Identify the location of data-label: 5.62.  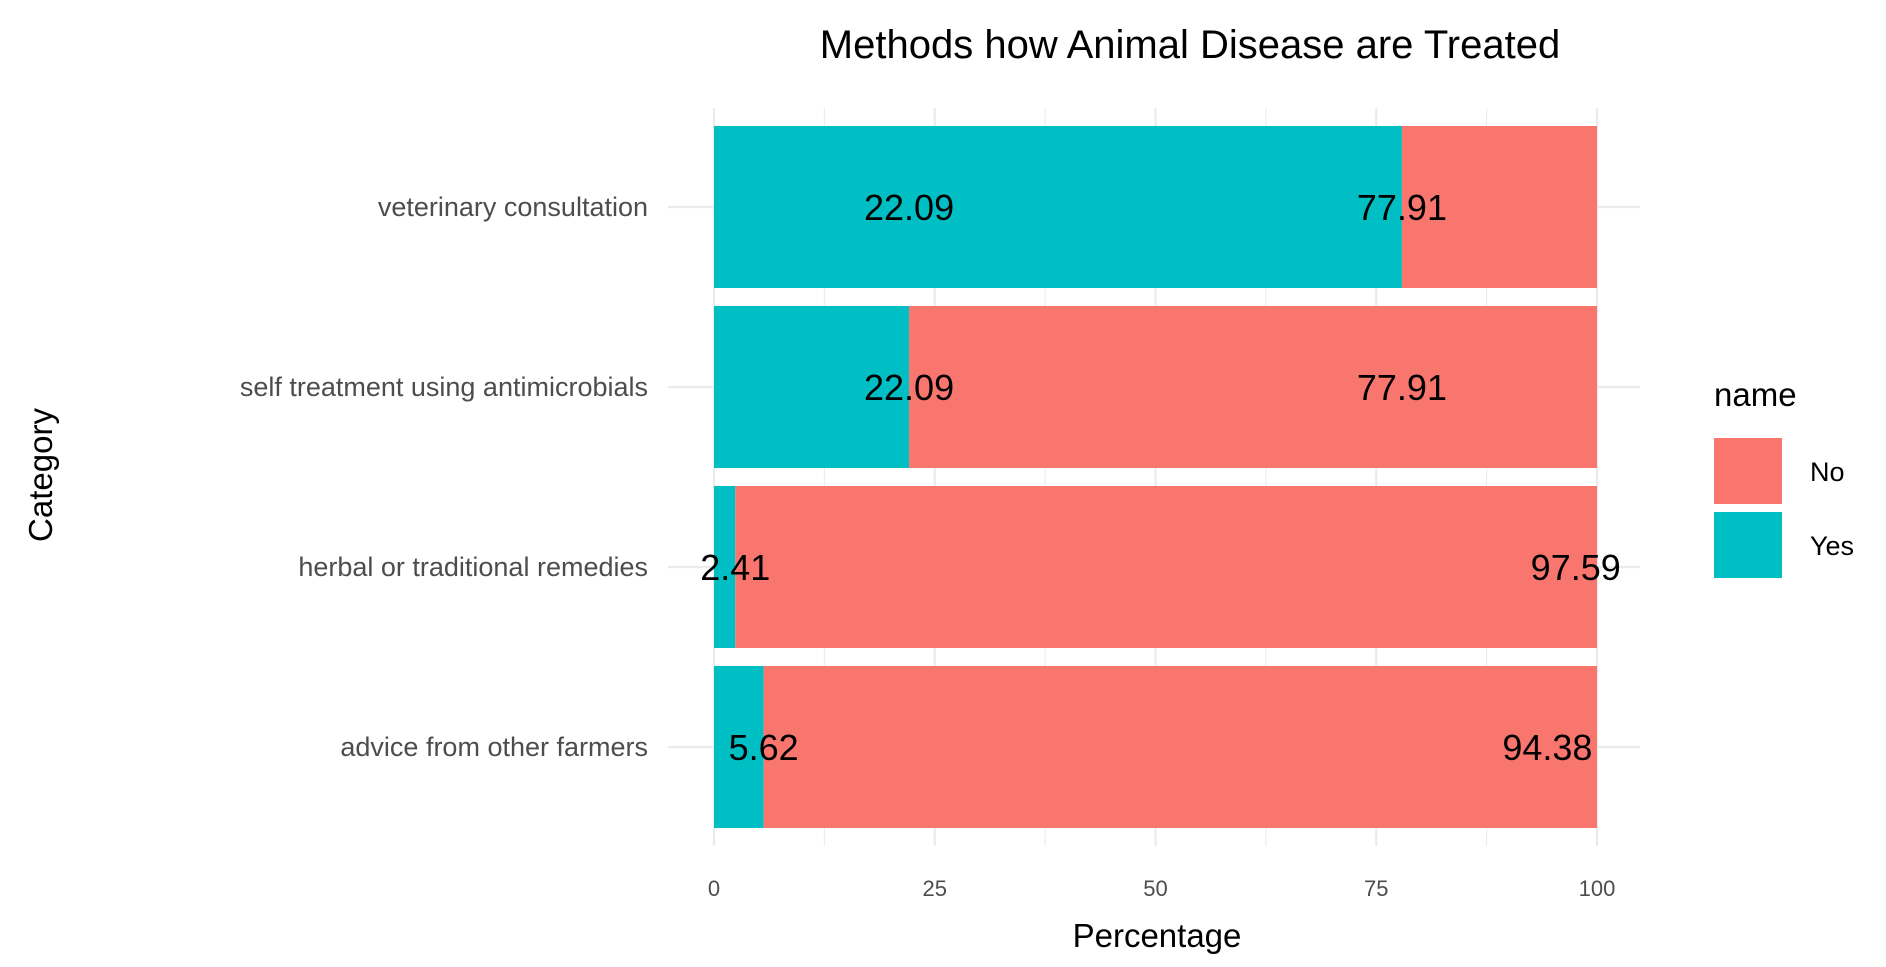
(764, 747).